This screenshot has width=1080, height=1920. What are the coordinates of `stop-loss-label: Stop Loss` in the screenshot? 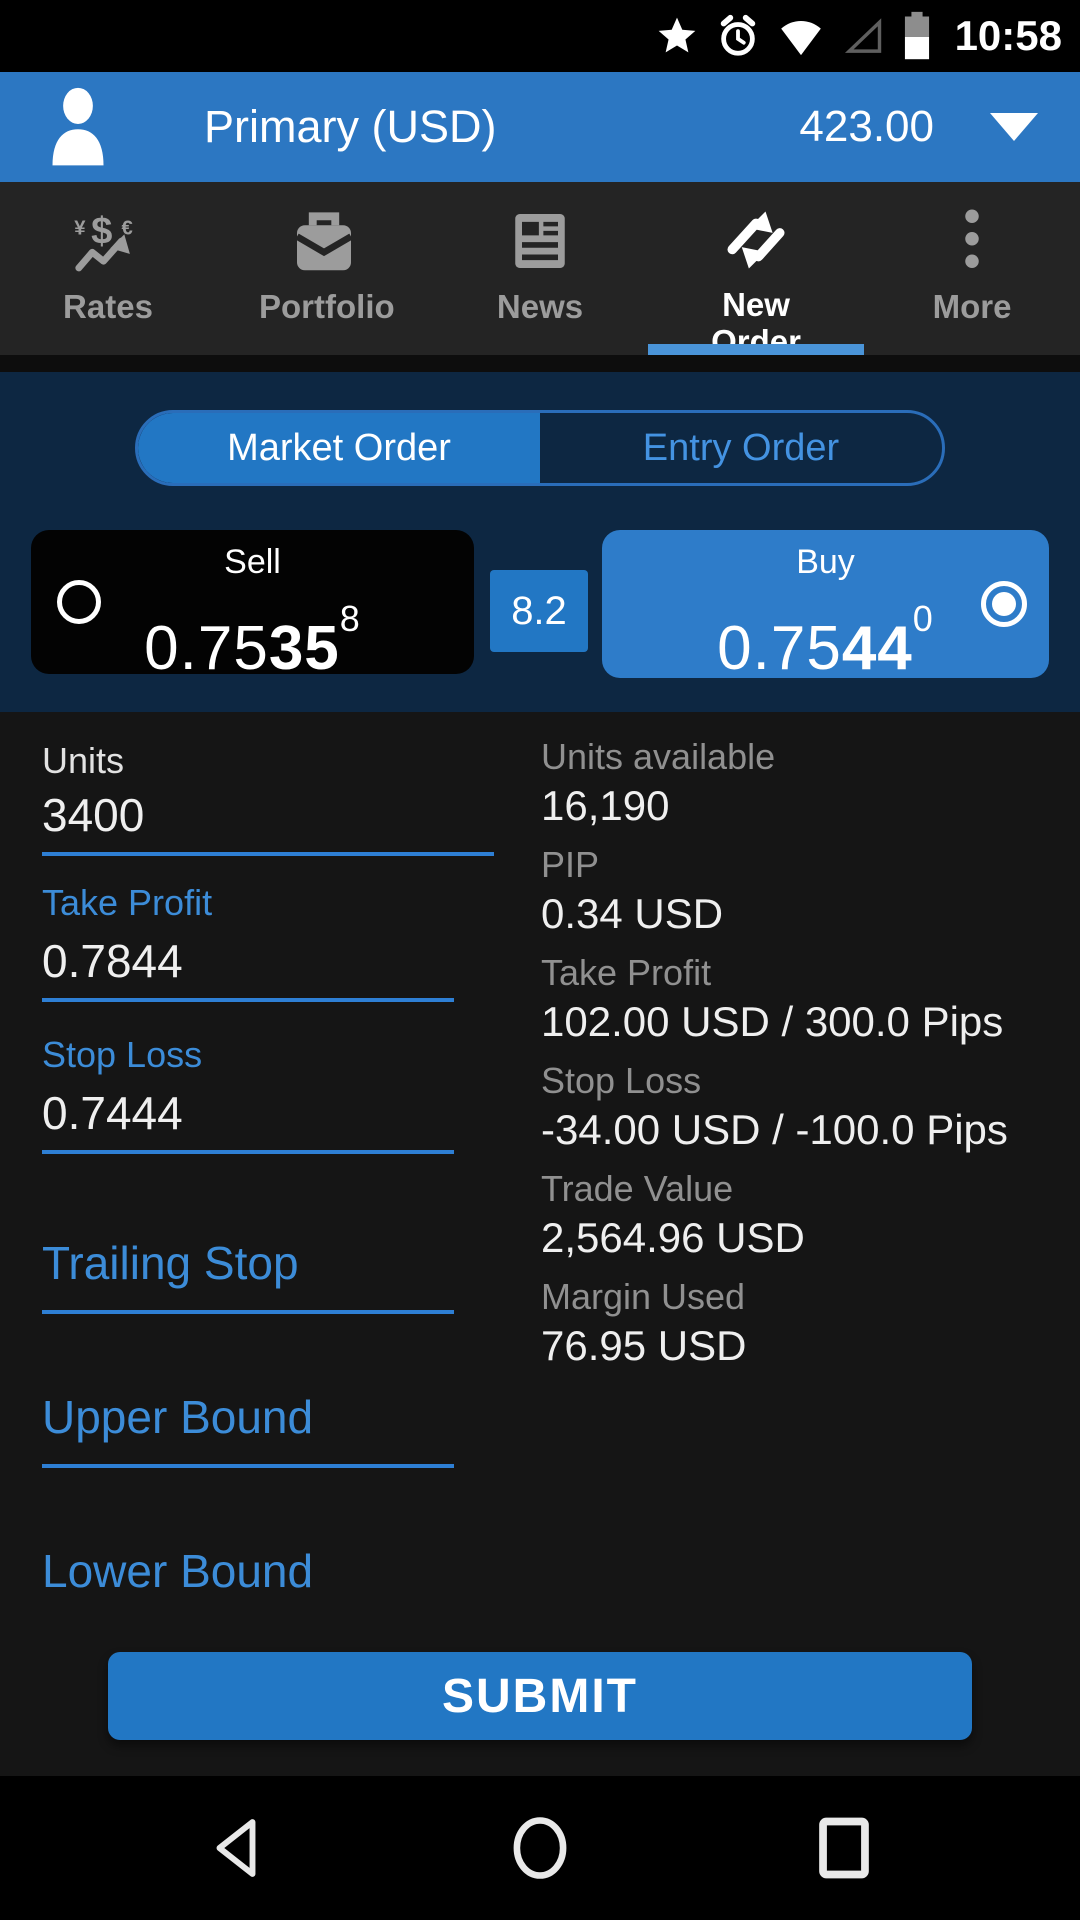 It's located at (122, 1054).